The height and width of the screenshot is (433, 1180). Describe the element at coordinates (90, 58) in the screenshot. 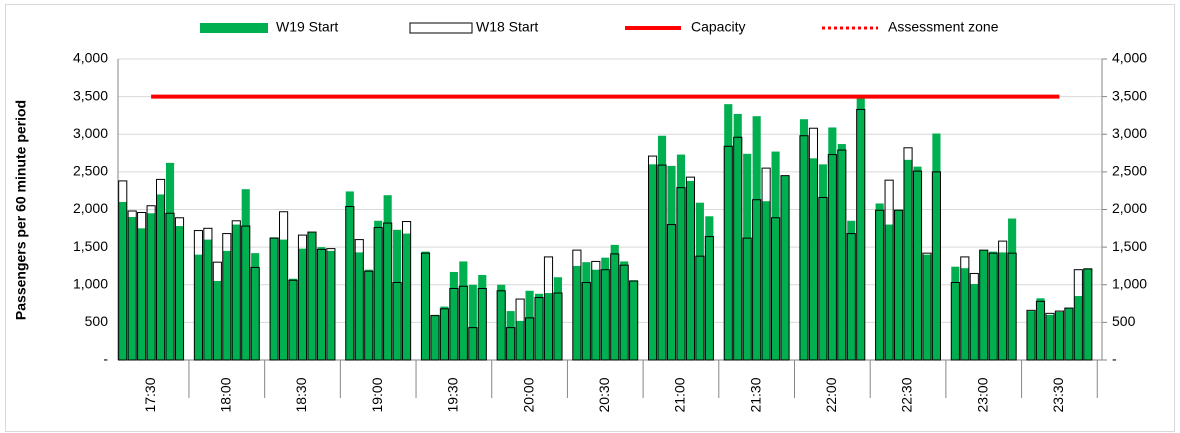

I see `y-tick-label: 4,000` at that location.